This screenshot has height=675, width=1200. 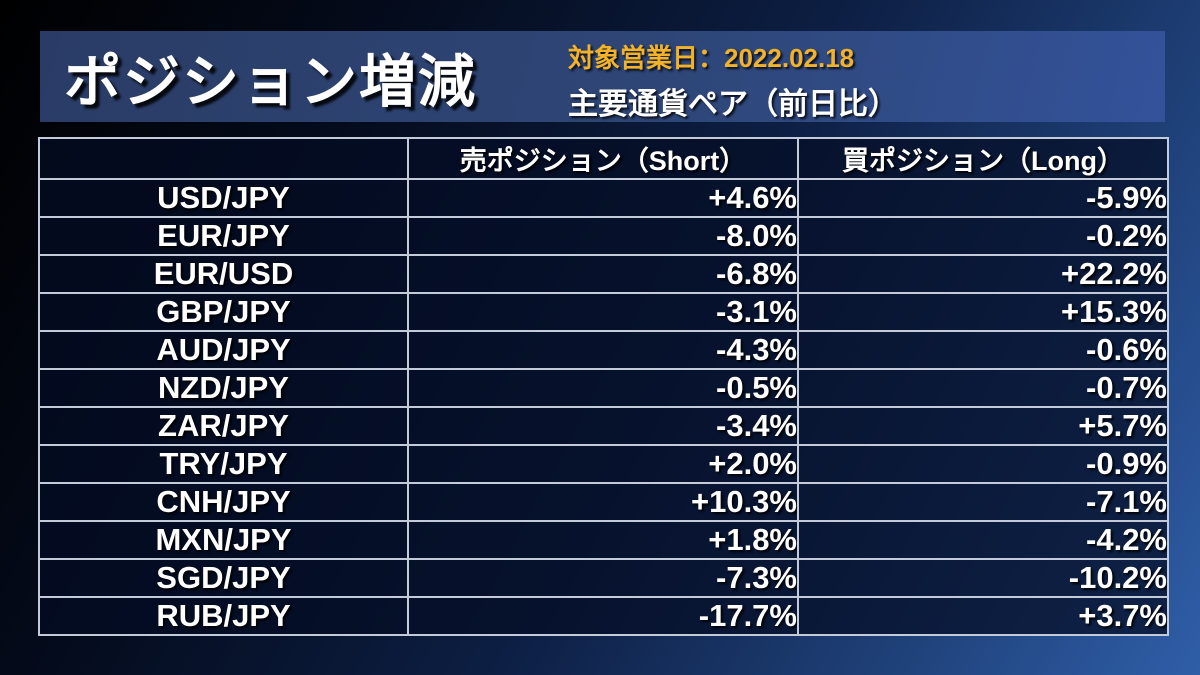 What do you see at coordinates (983, 540) in the screenshot?
I see `long-cell: -4.2%` at bounding box center [983, 540].